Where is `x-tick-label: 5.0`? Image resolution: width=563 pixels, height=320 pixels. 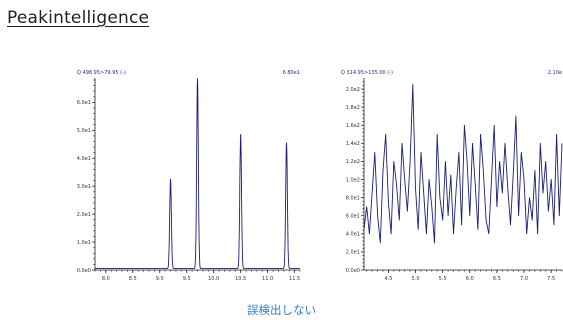
x-tick-label: 5.0 is located at coordinates (416, 279).